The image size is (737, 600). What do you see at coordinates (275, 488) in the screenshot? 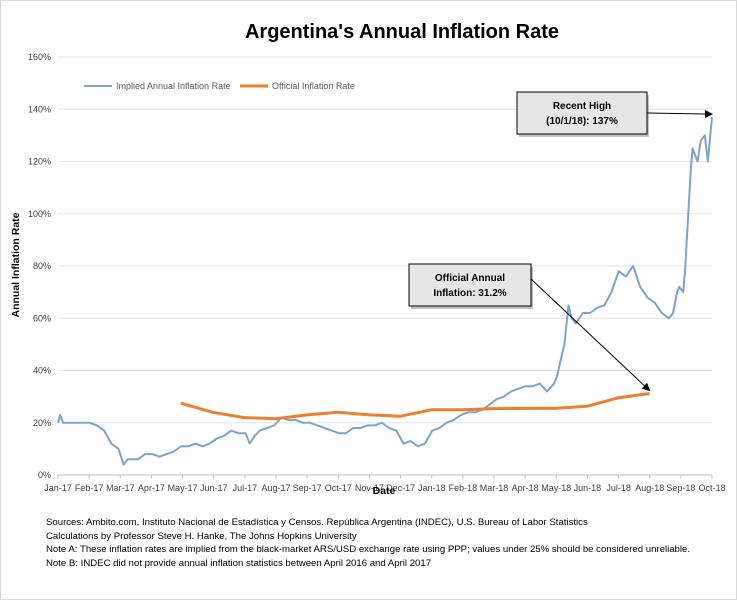
I see `x-tick-label: Aug-17` at bounding box center [275, 488].